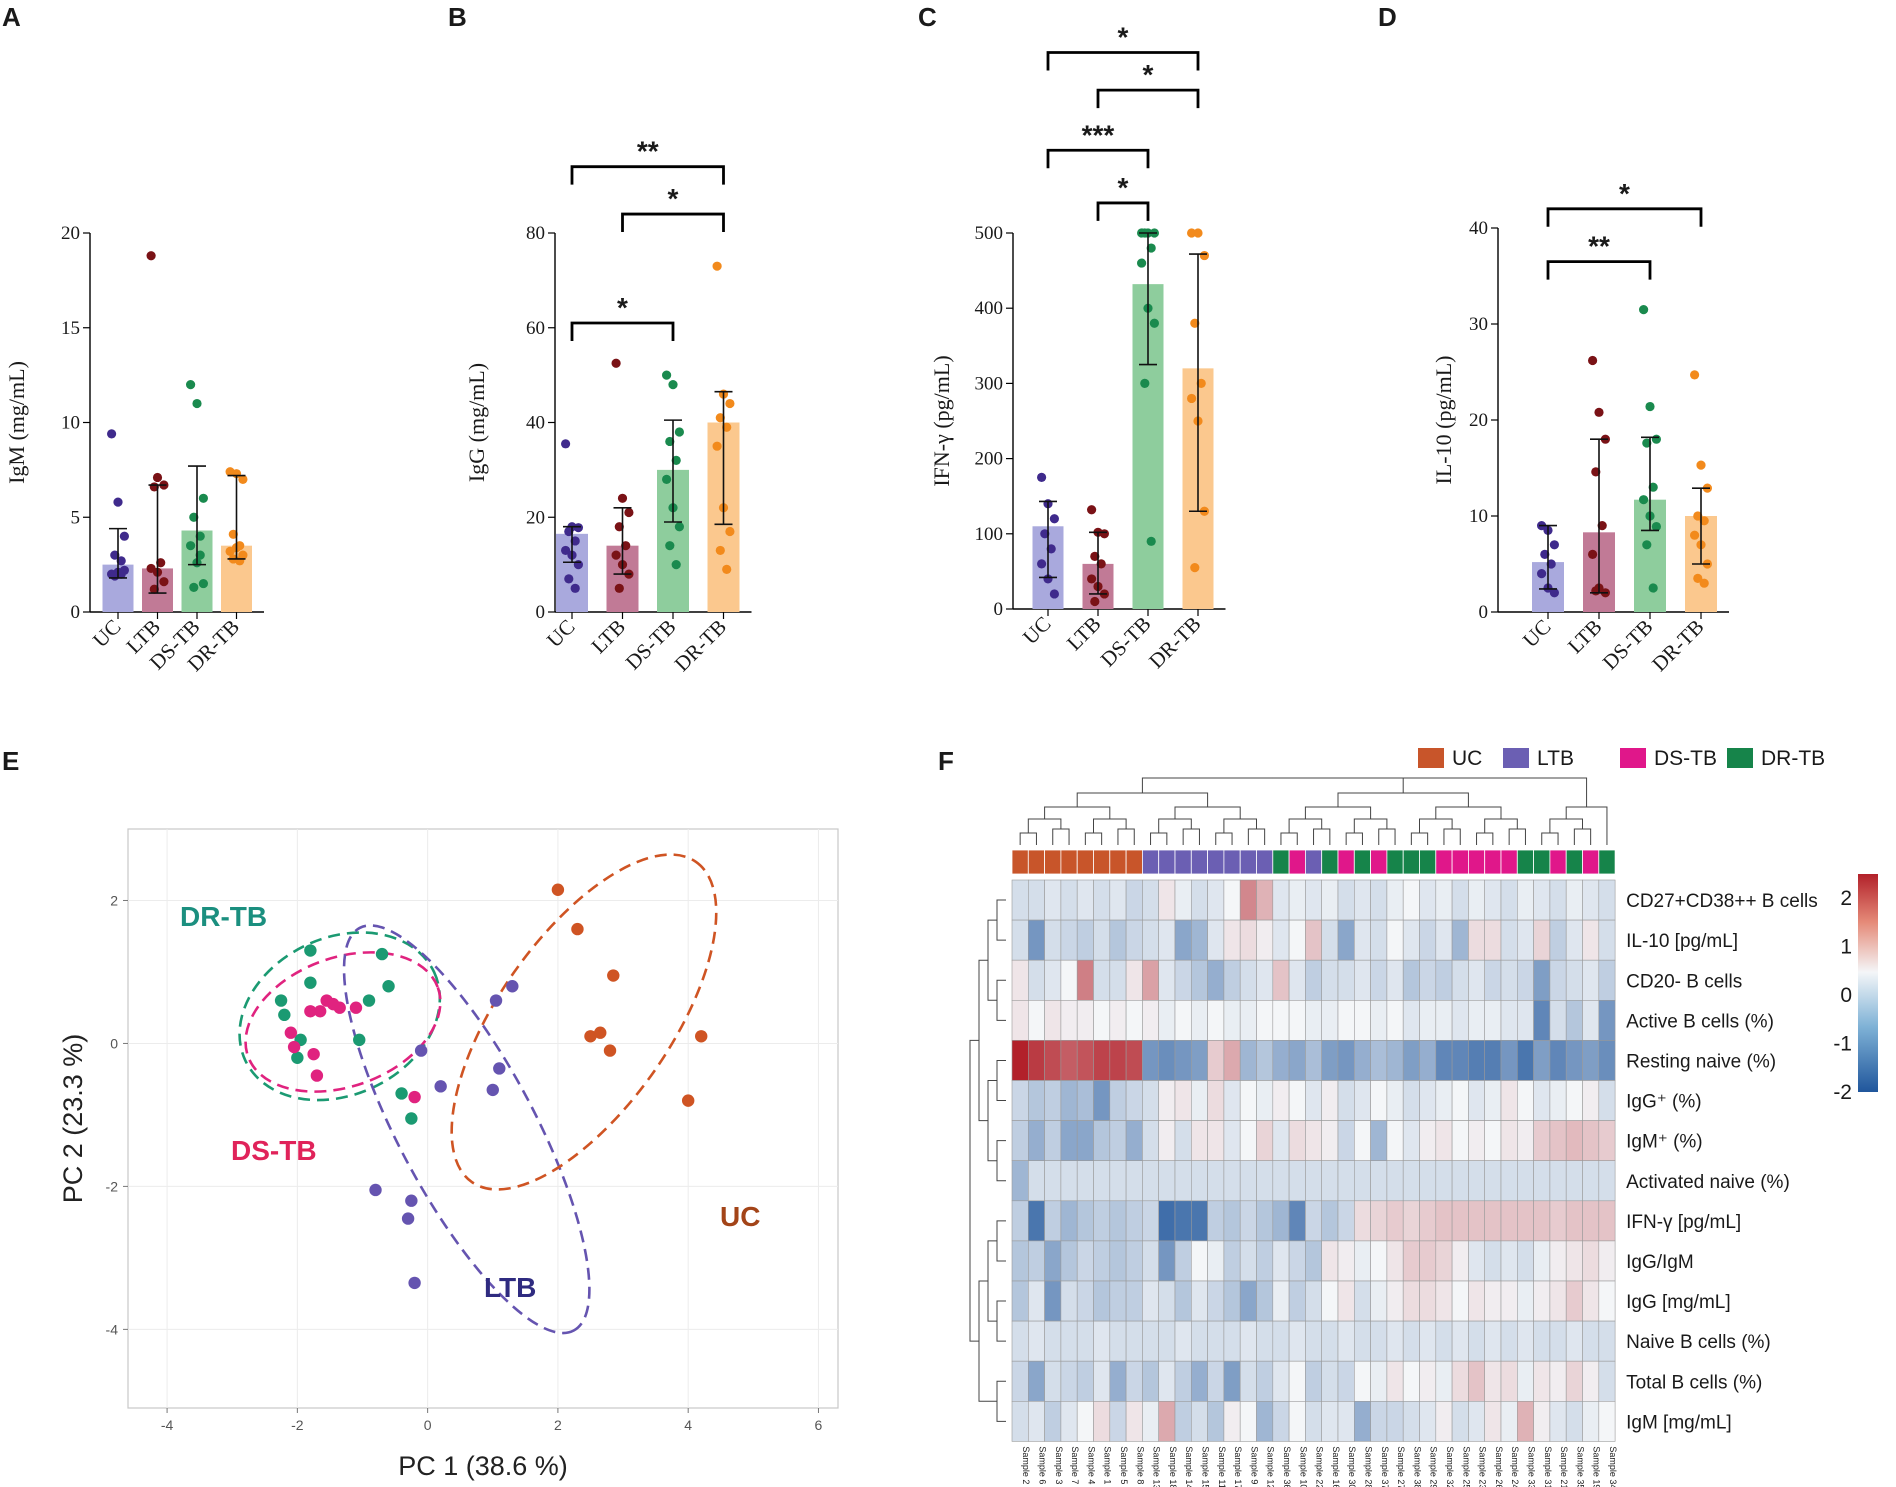 This screenshot has width=1896, height=1487. What do you see at coordinates (1042, 1465) in the screenshot?
I see `column-label: Sample 6` at bounding box center [1042, 1465].